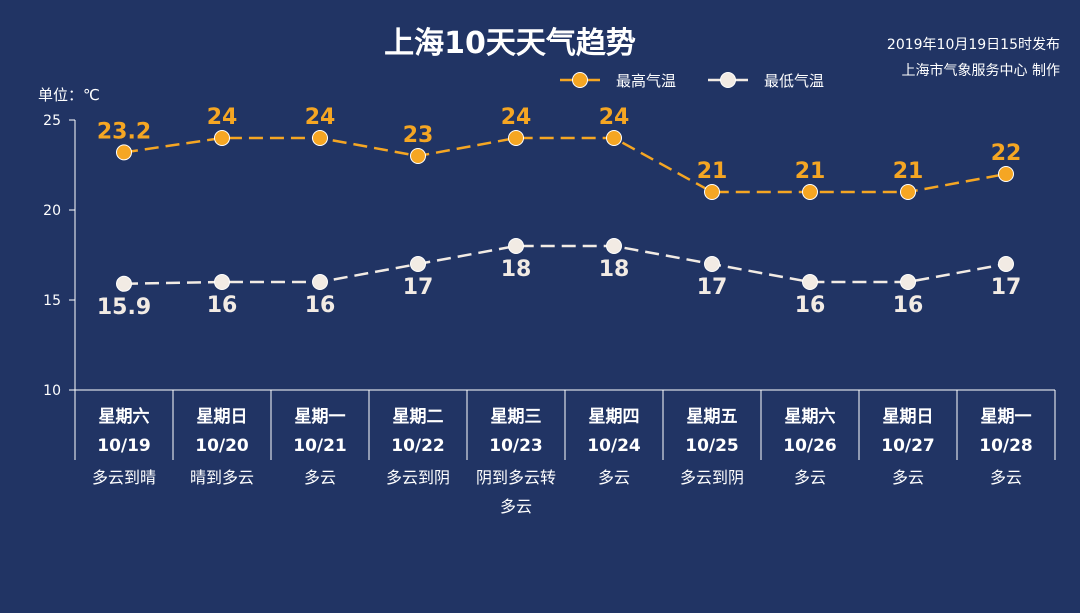 The height and width of the screenshot is (613, 1080). I want to click on weekday-label: 星期五, so click(712, 417).